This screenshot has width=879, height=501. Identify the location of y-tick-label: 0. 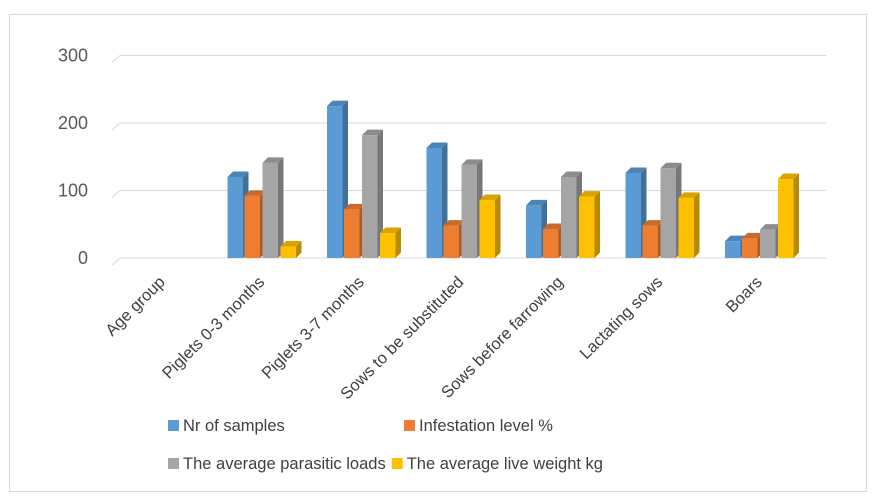
(83, 258).